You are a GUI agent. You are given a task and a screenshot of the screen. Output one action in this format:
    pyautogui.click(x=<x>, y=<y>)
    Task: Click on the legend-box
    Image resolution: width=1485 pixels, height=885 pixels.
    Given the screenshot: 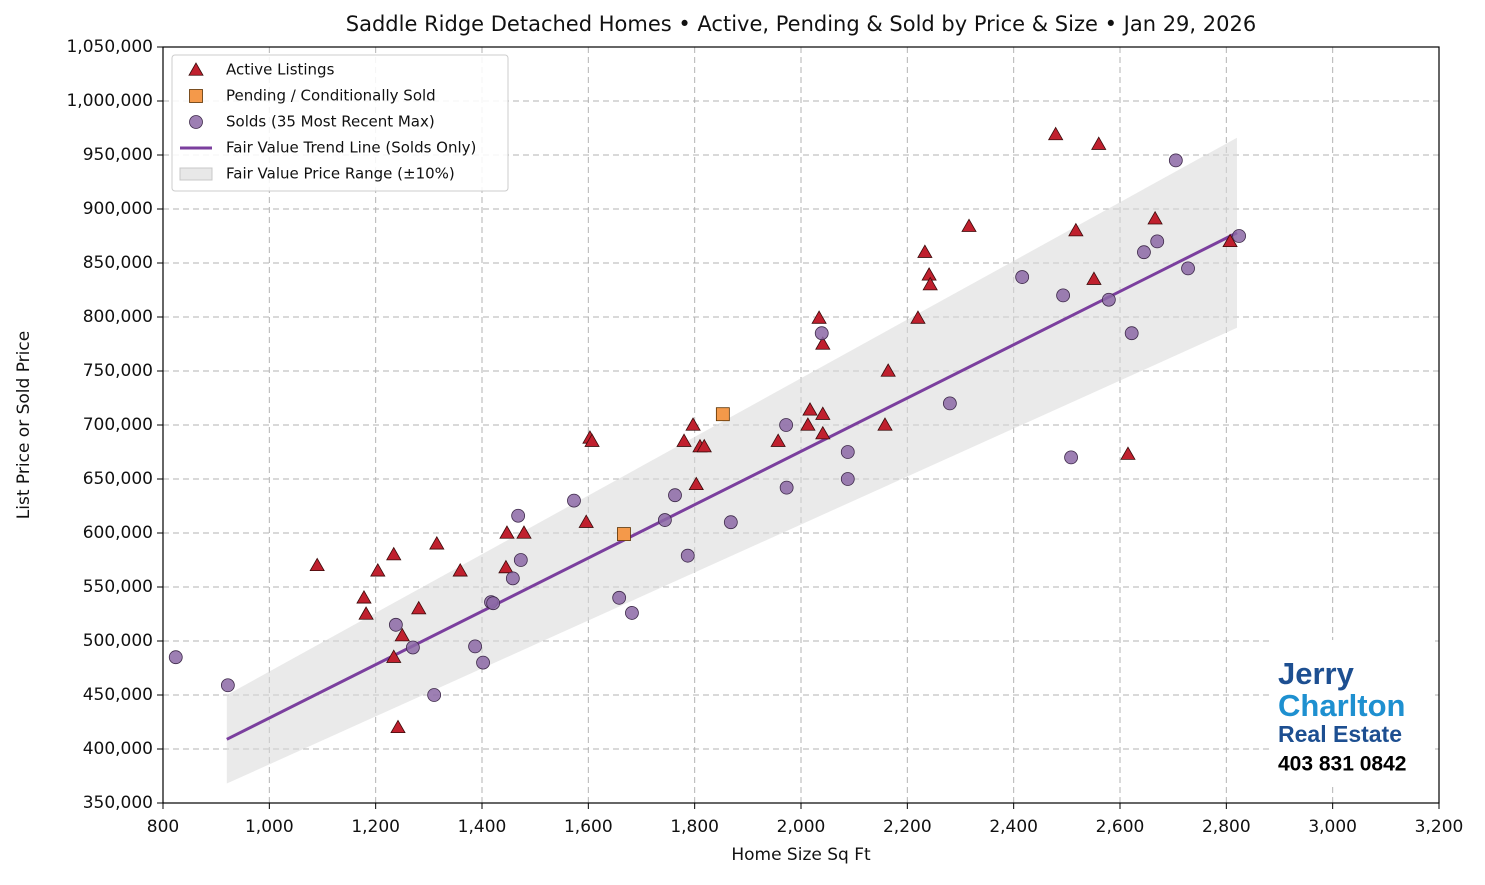 What is the action you would take?
    pyautogui.click(x=340, y=123)
    